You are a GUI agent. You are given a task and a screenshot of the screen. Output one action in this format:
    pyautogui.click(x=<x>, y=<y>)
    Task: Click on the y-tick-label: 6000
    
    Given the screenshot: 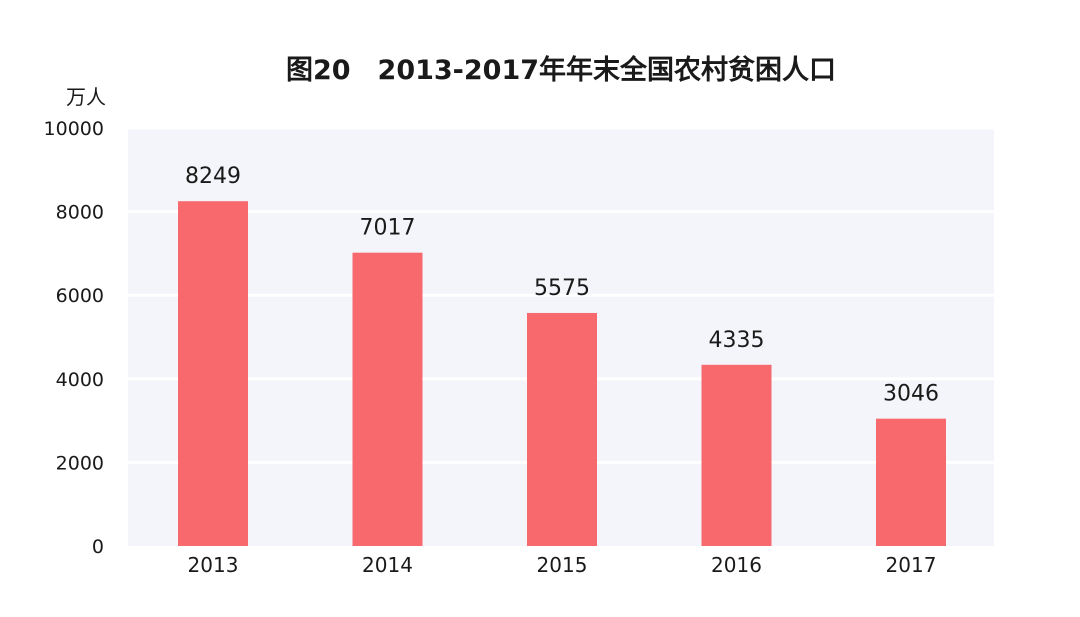 What is the action you would take?
    pyautogui.click(x=80, y=296)
    